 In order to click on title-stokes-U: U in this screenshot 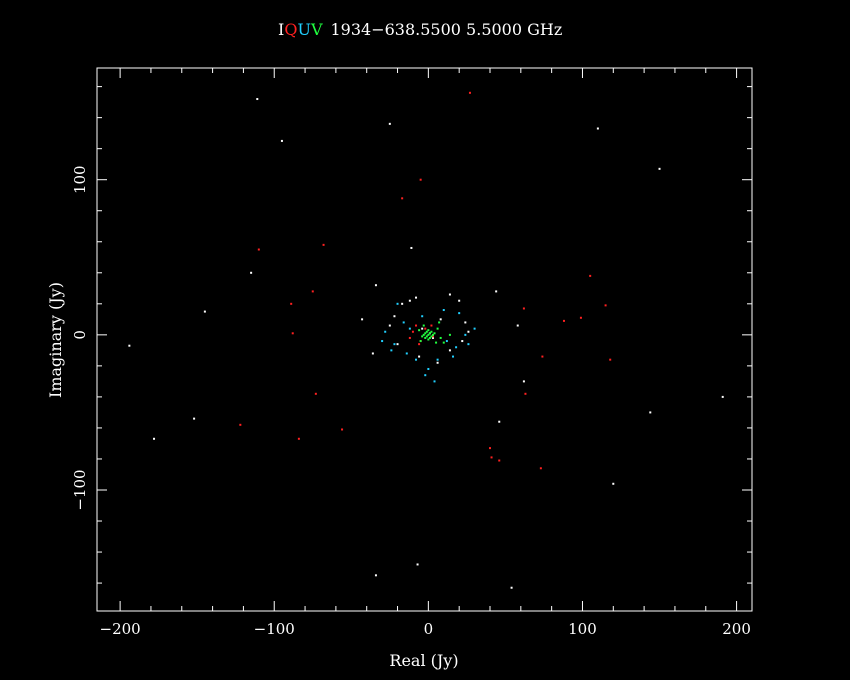, I will do `click(303, 29)`.